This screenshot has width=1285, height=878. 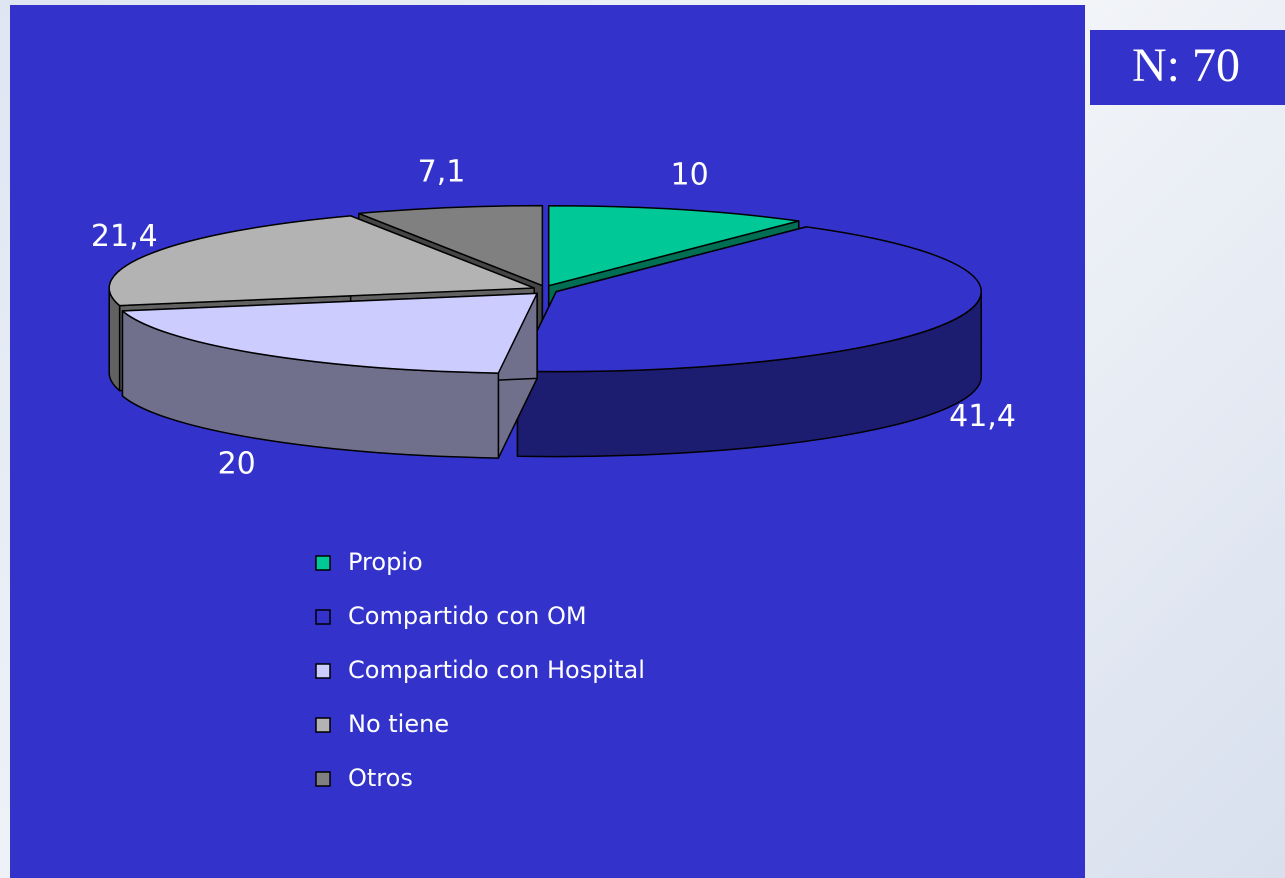 I want to click on annotation: N: 70, so click(x=1186, y=65).